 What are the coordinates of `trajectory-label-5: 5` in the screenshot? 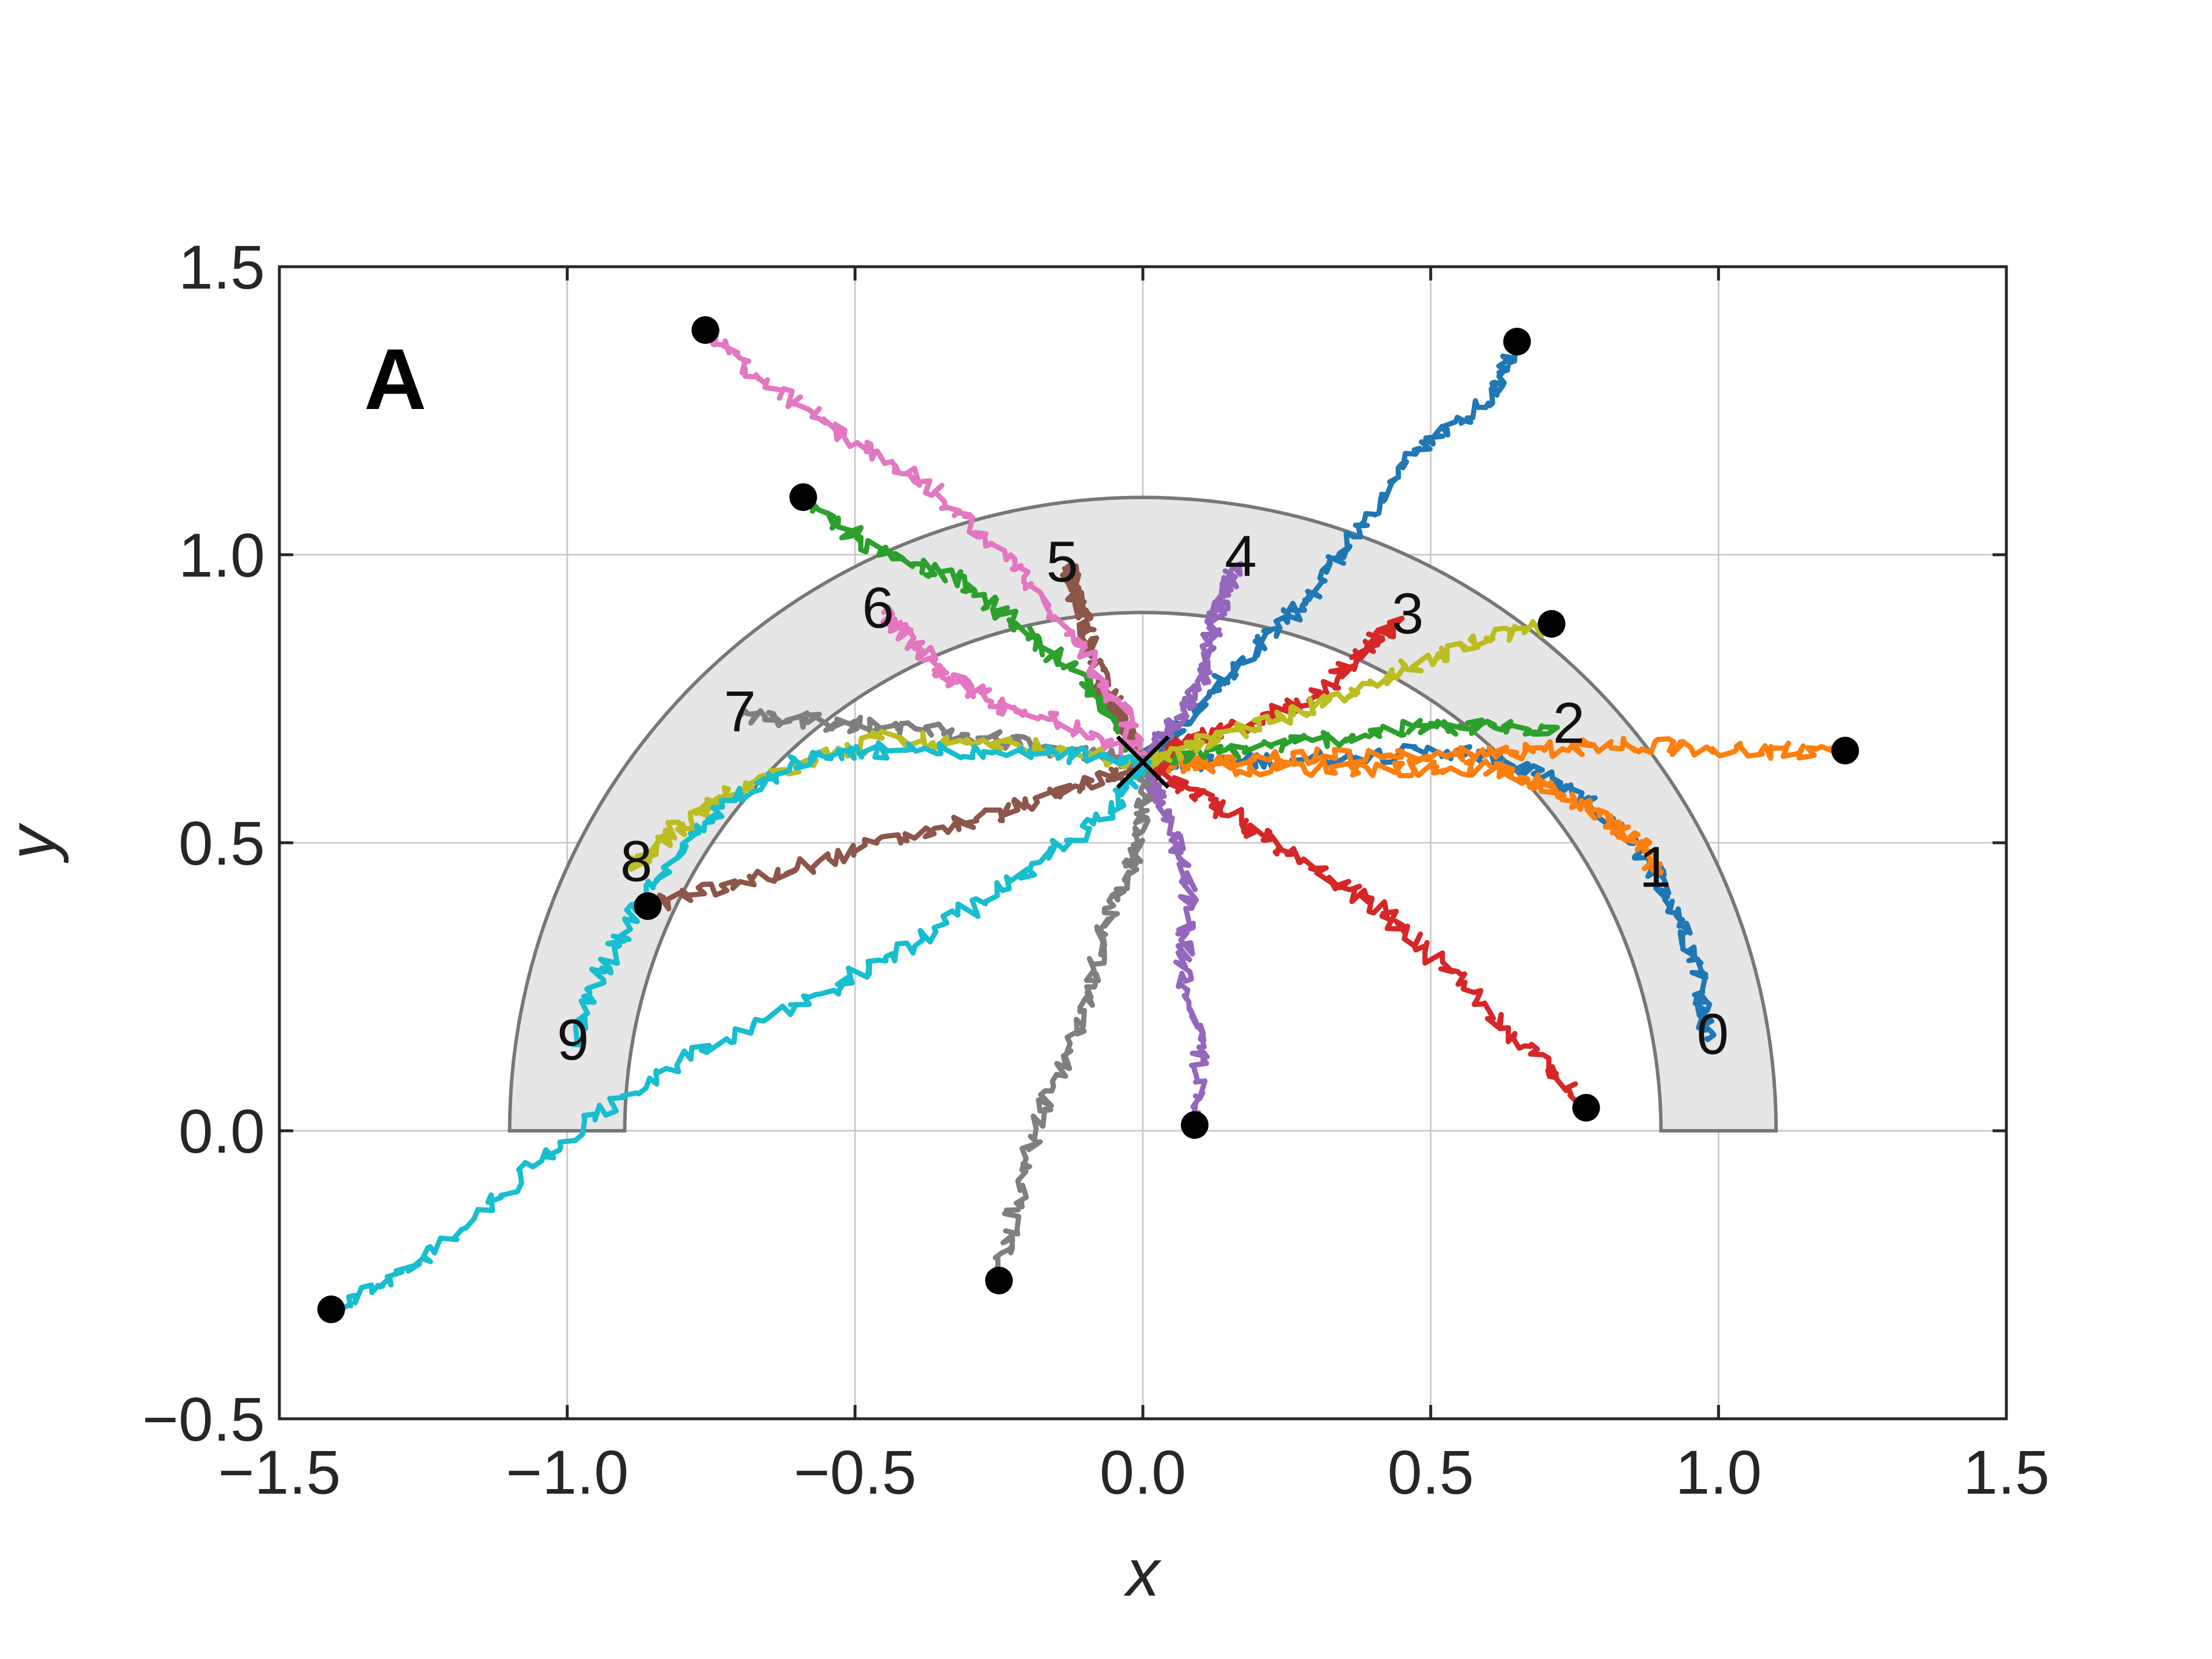 It's located at (1062, 561).